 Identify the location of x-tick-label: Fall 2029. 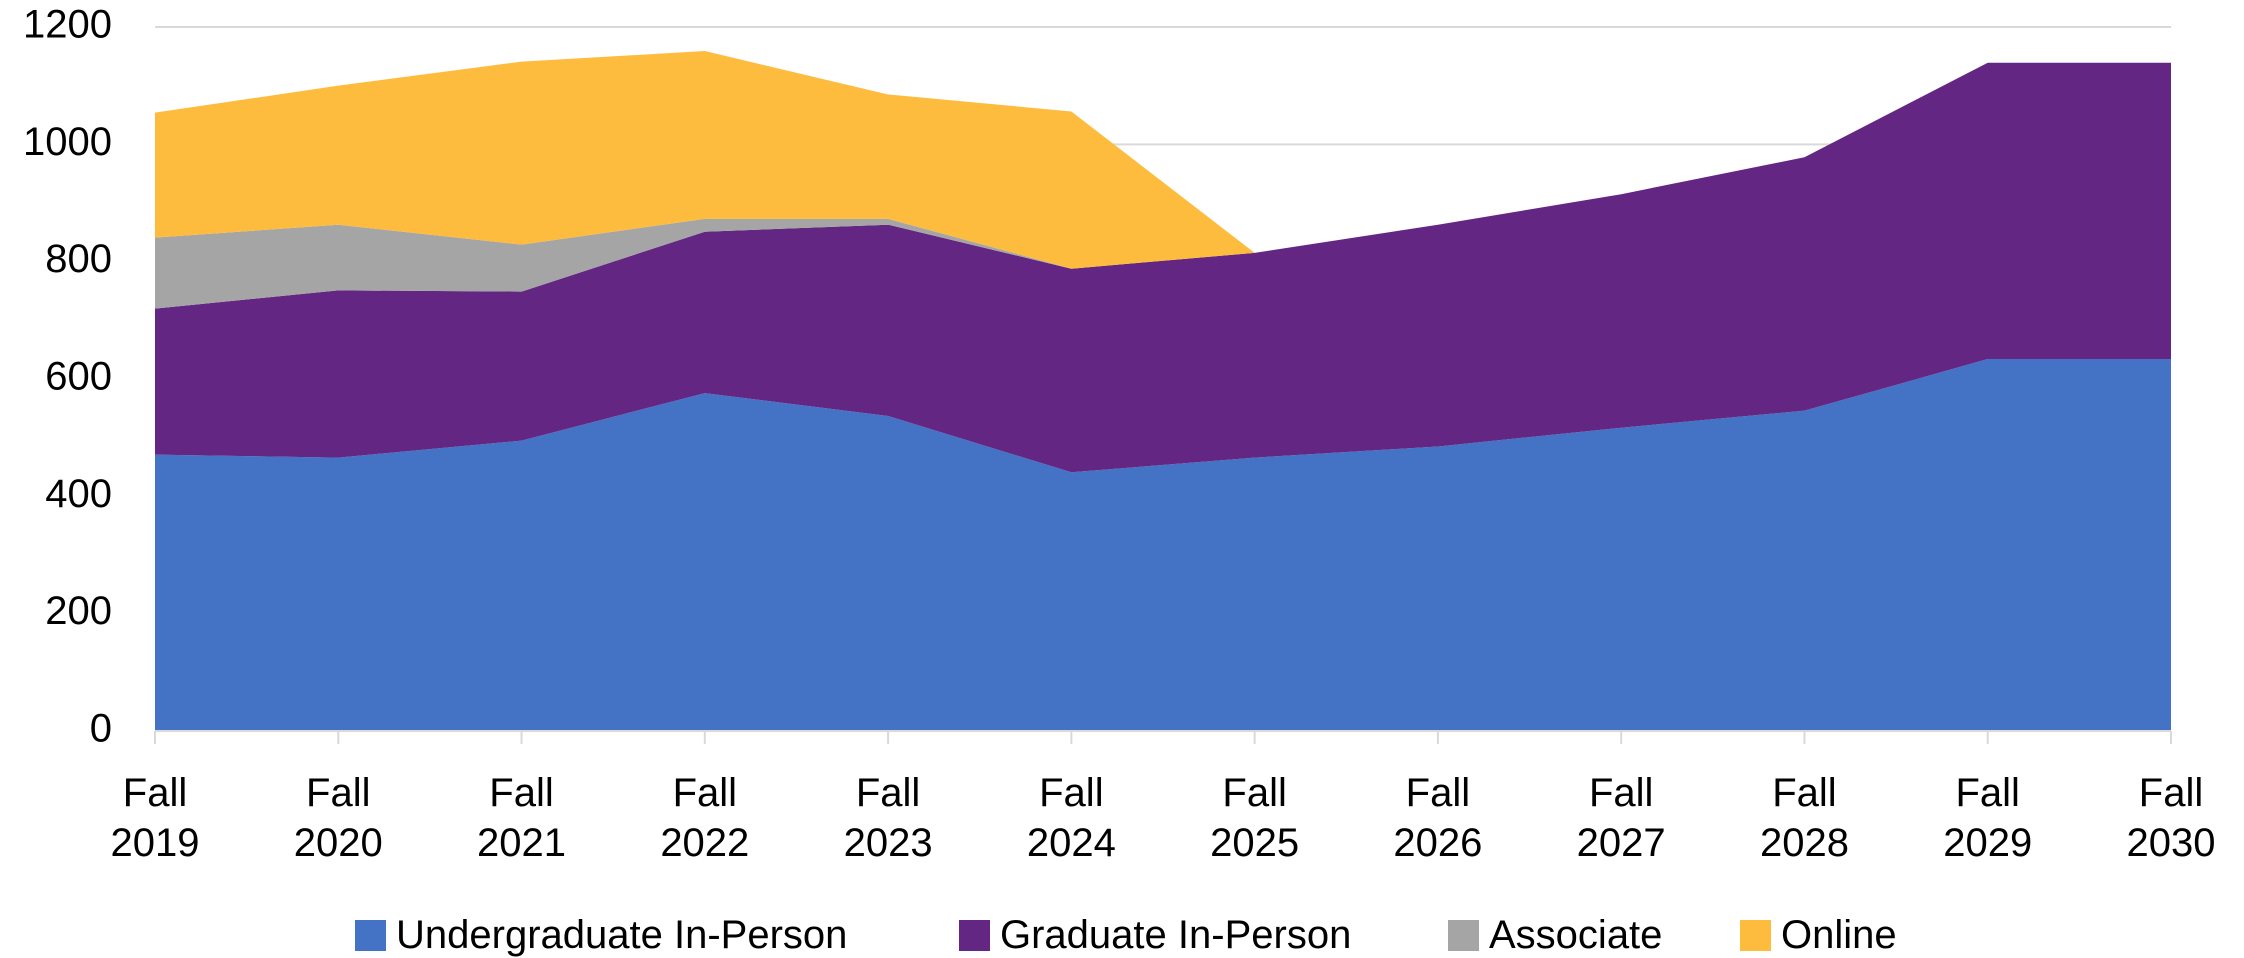
(1988, 818).